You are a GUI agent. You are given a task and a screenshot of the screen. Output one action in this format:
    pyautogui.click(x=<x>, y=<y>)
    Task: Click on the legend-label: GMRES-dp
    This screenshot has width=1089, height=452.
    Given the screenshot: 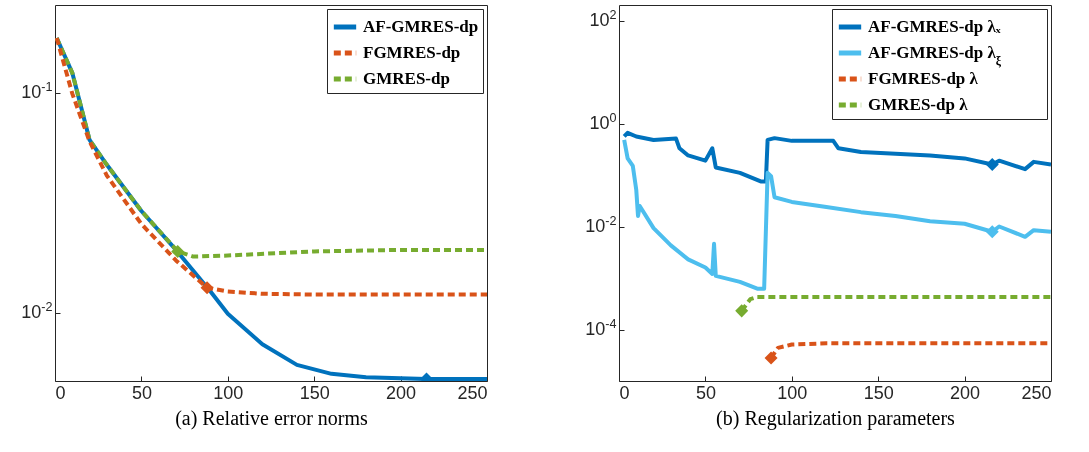 What is the action you would take?
    pyautogui.click(x=406, y=78)
    